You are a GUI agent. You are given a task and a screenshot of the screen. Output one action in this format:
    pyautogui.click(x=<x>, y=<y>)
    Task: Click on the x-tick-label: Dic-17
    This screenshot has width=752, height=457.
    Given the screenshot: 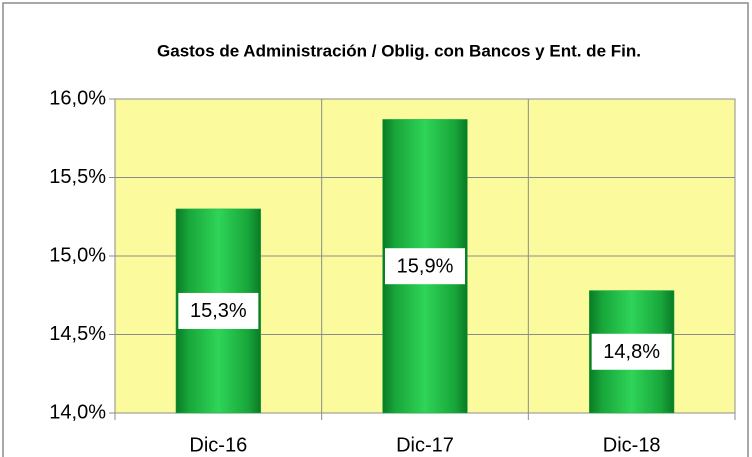 What is the action you would take?
    pyautogui.click(x=425, y=445)
    